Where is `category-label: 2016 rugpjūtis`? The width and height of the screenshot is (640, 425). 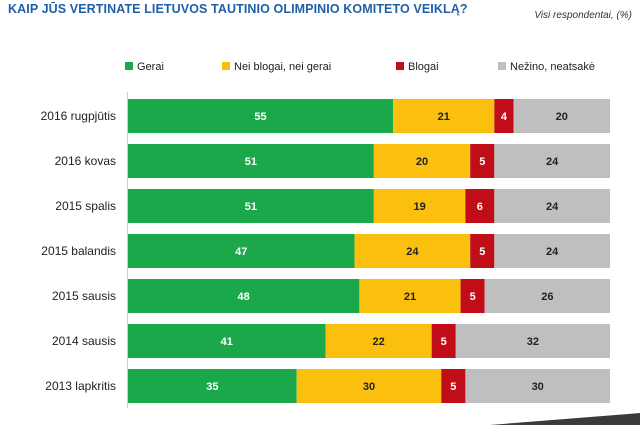
category-label: 2016 rugpjūtis is located at coordinates (78, 116).